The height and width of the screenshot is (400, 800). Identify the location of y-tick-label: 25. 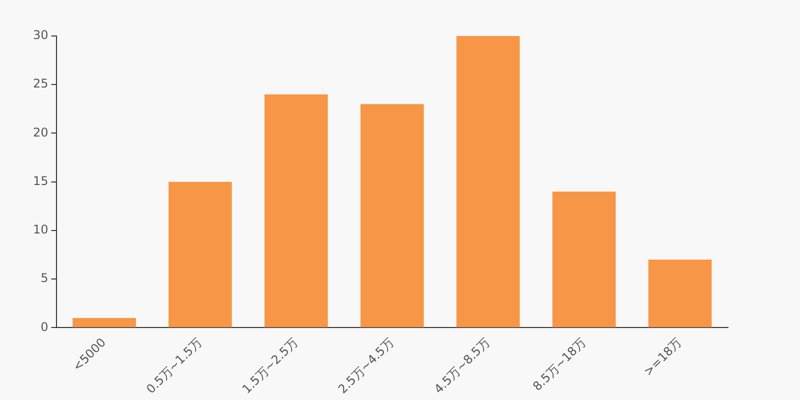
(40, 83).